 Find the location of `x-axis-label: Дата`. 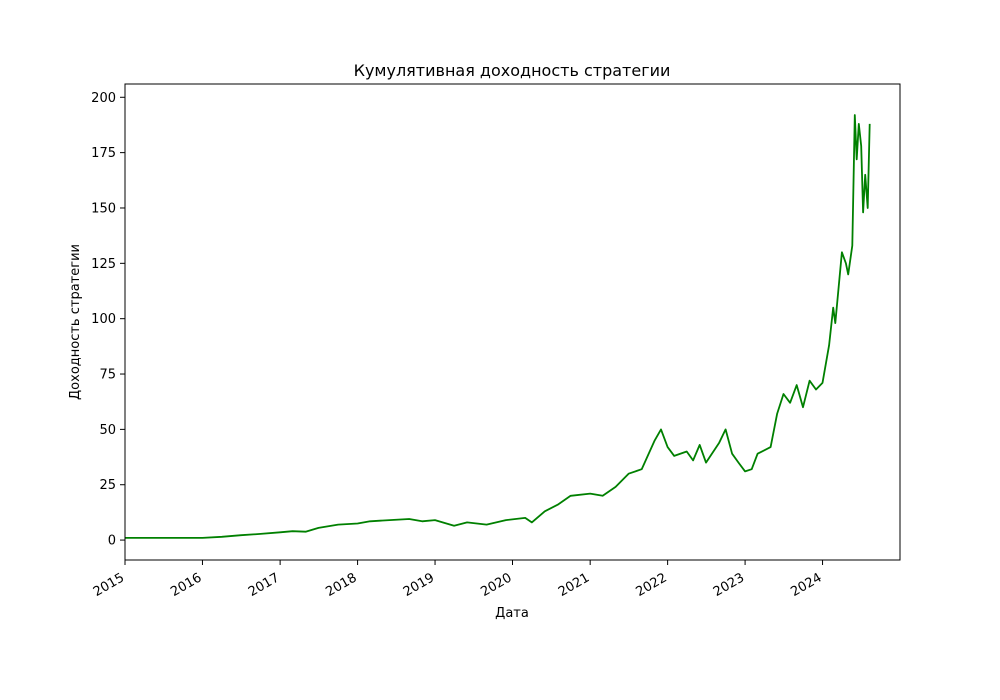

x-axis-label: Дата is located at coordinates (512, 613).